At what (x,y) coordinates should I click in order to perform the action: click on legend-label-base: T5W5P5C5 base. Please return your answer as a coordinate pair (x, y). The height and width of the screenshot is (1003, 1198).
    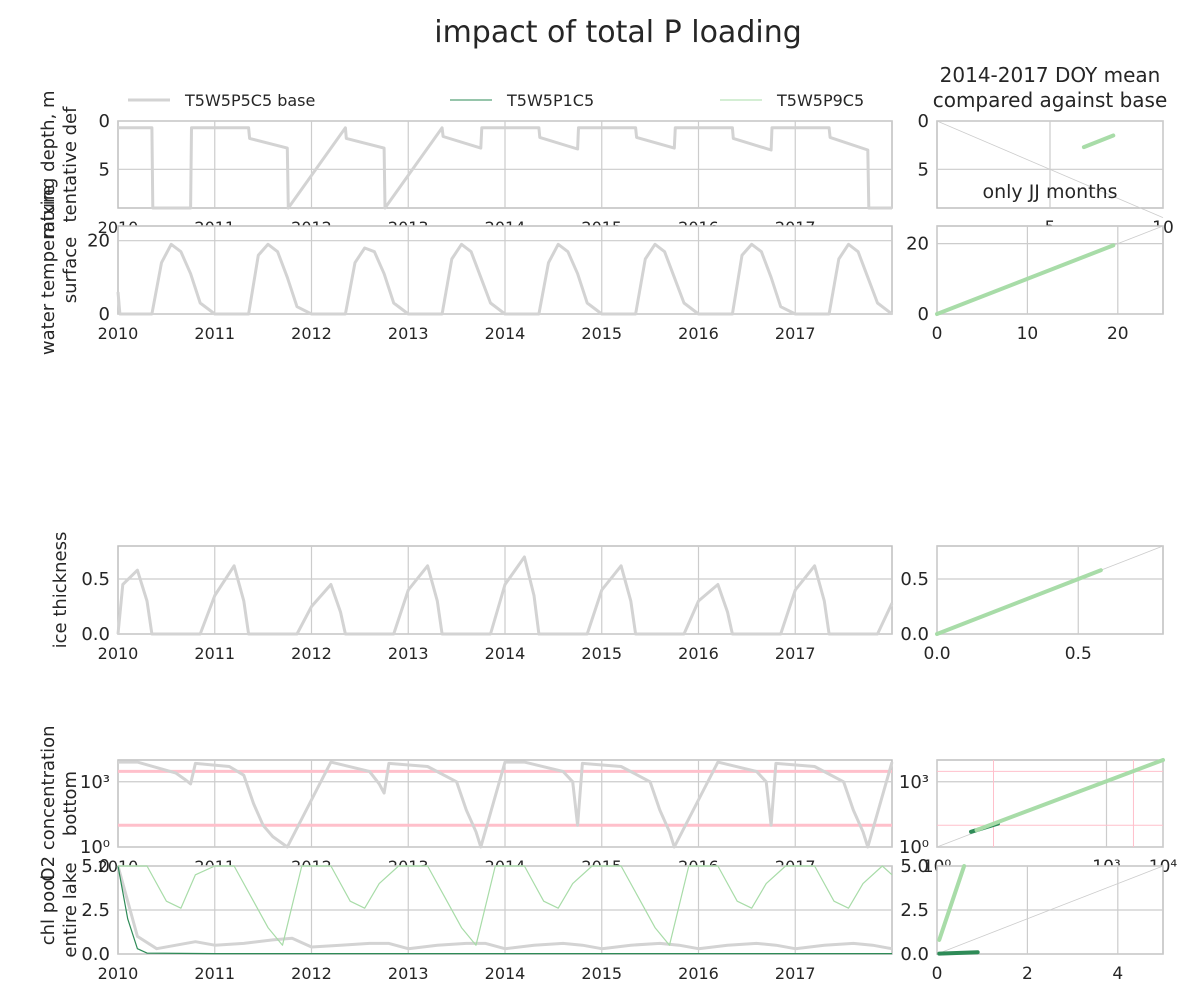
    Looking at the image, I should click on (249, 100).